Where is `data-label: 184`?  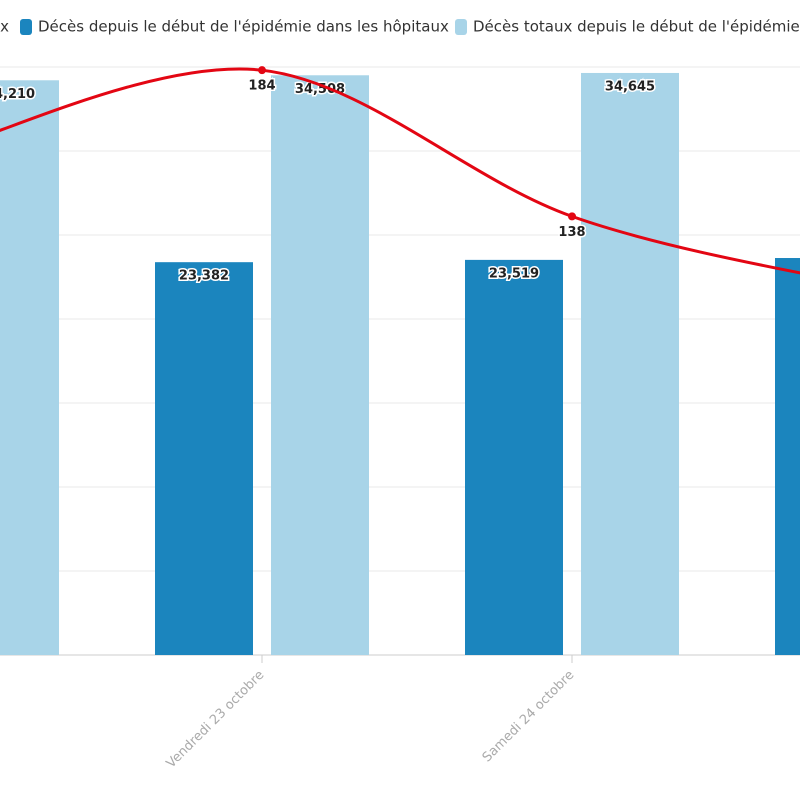 data-label: 184 is located at coordinates (261, 86).